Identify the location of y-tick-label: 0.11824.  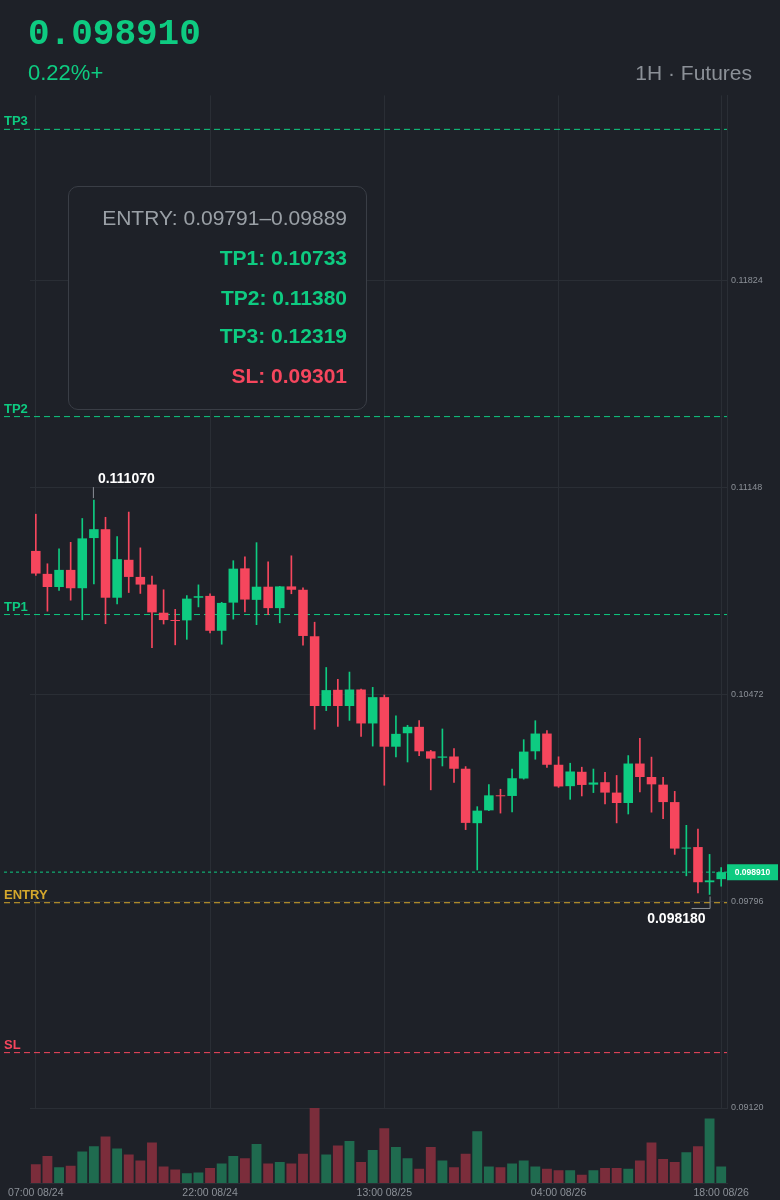
(747, 280).